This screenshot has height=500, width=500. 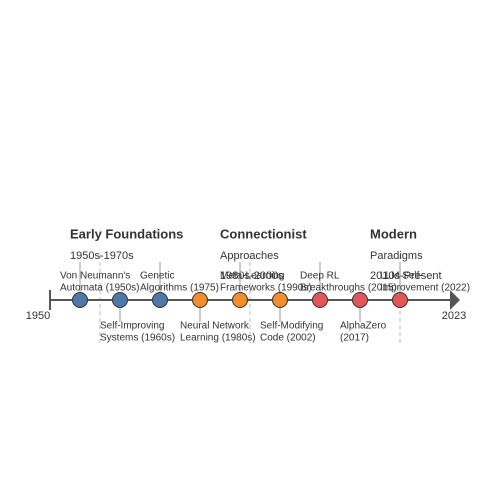 What do you see at coordinates (95, 276) in the screenshot?
I see `event-label: Von Neumann's` at bounding box center [95, 276].